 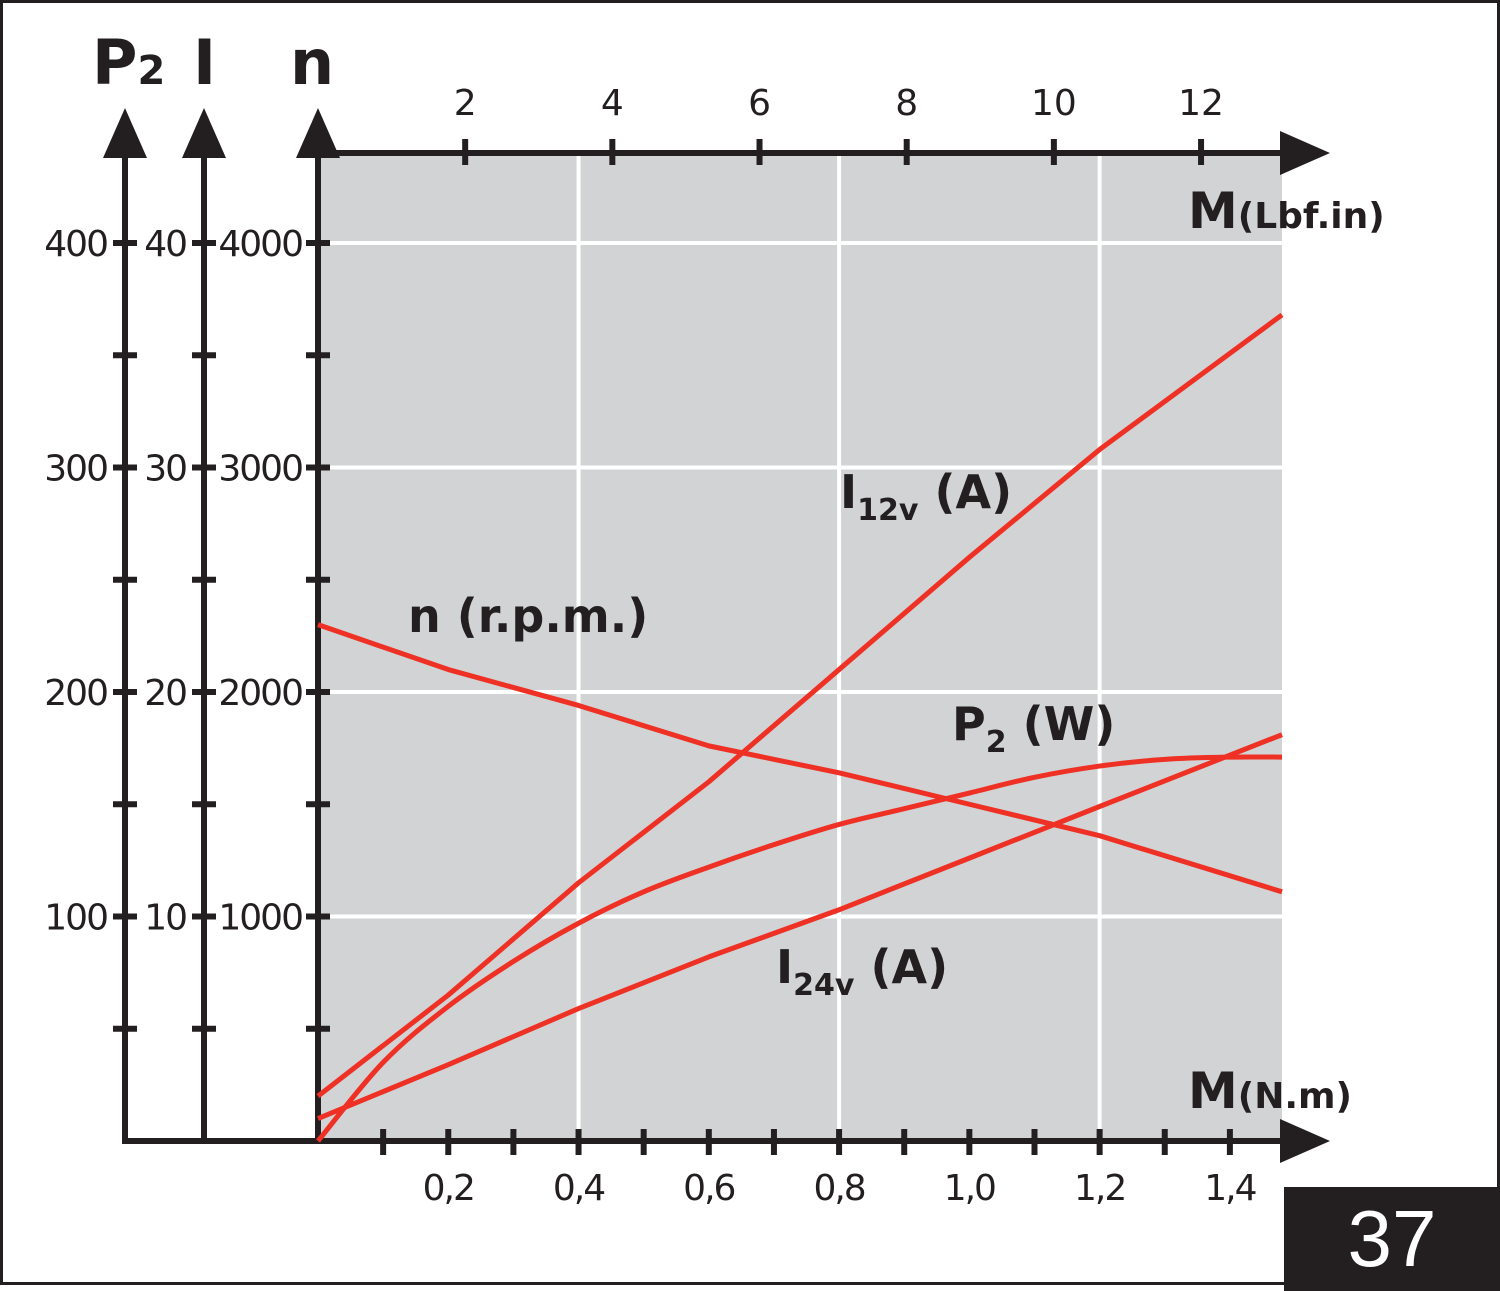 What do you see at coordinates (1305, 1141) in the screenshot?
I see `x-bottom-axis-arrow` at bounding box center [1305, 1141].